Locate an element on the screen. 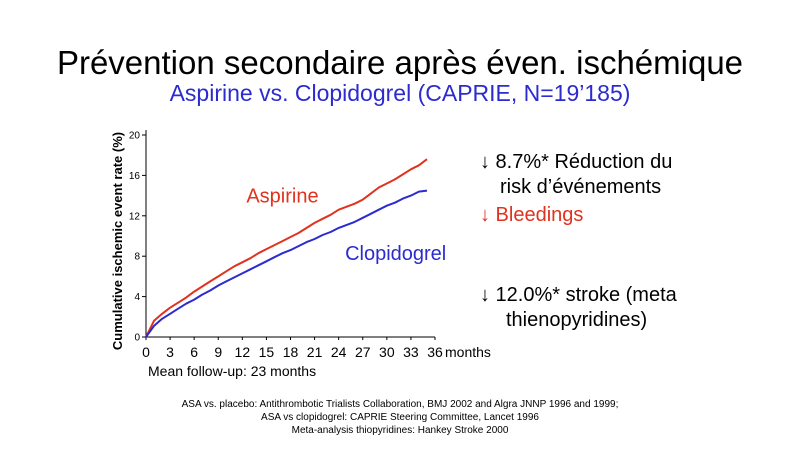 The height and width of the screenshot is (450, 800). x-tick-label: 0 is located at coordinates (146, 352).